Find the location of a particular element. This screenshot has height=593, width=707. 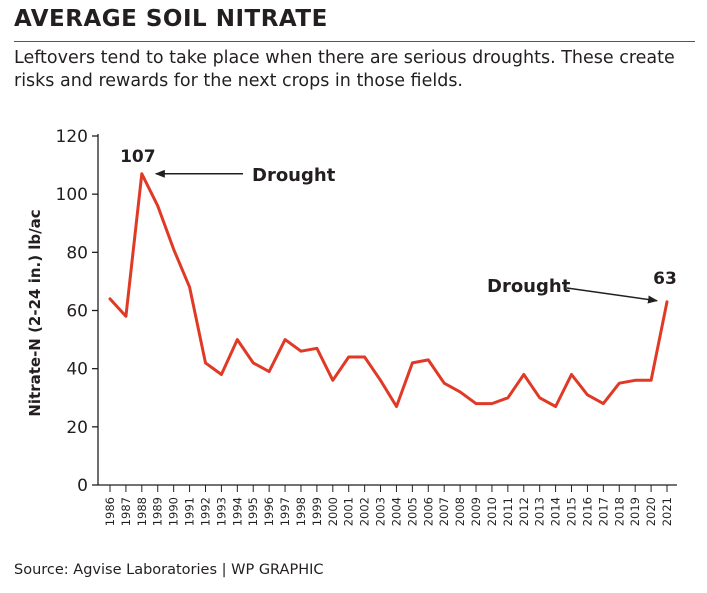

x-tick-label: 1991 is located at coordinates (190, 511).